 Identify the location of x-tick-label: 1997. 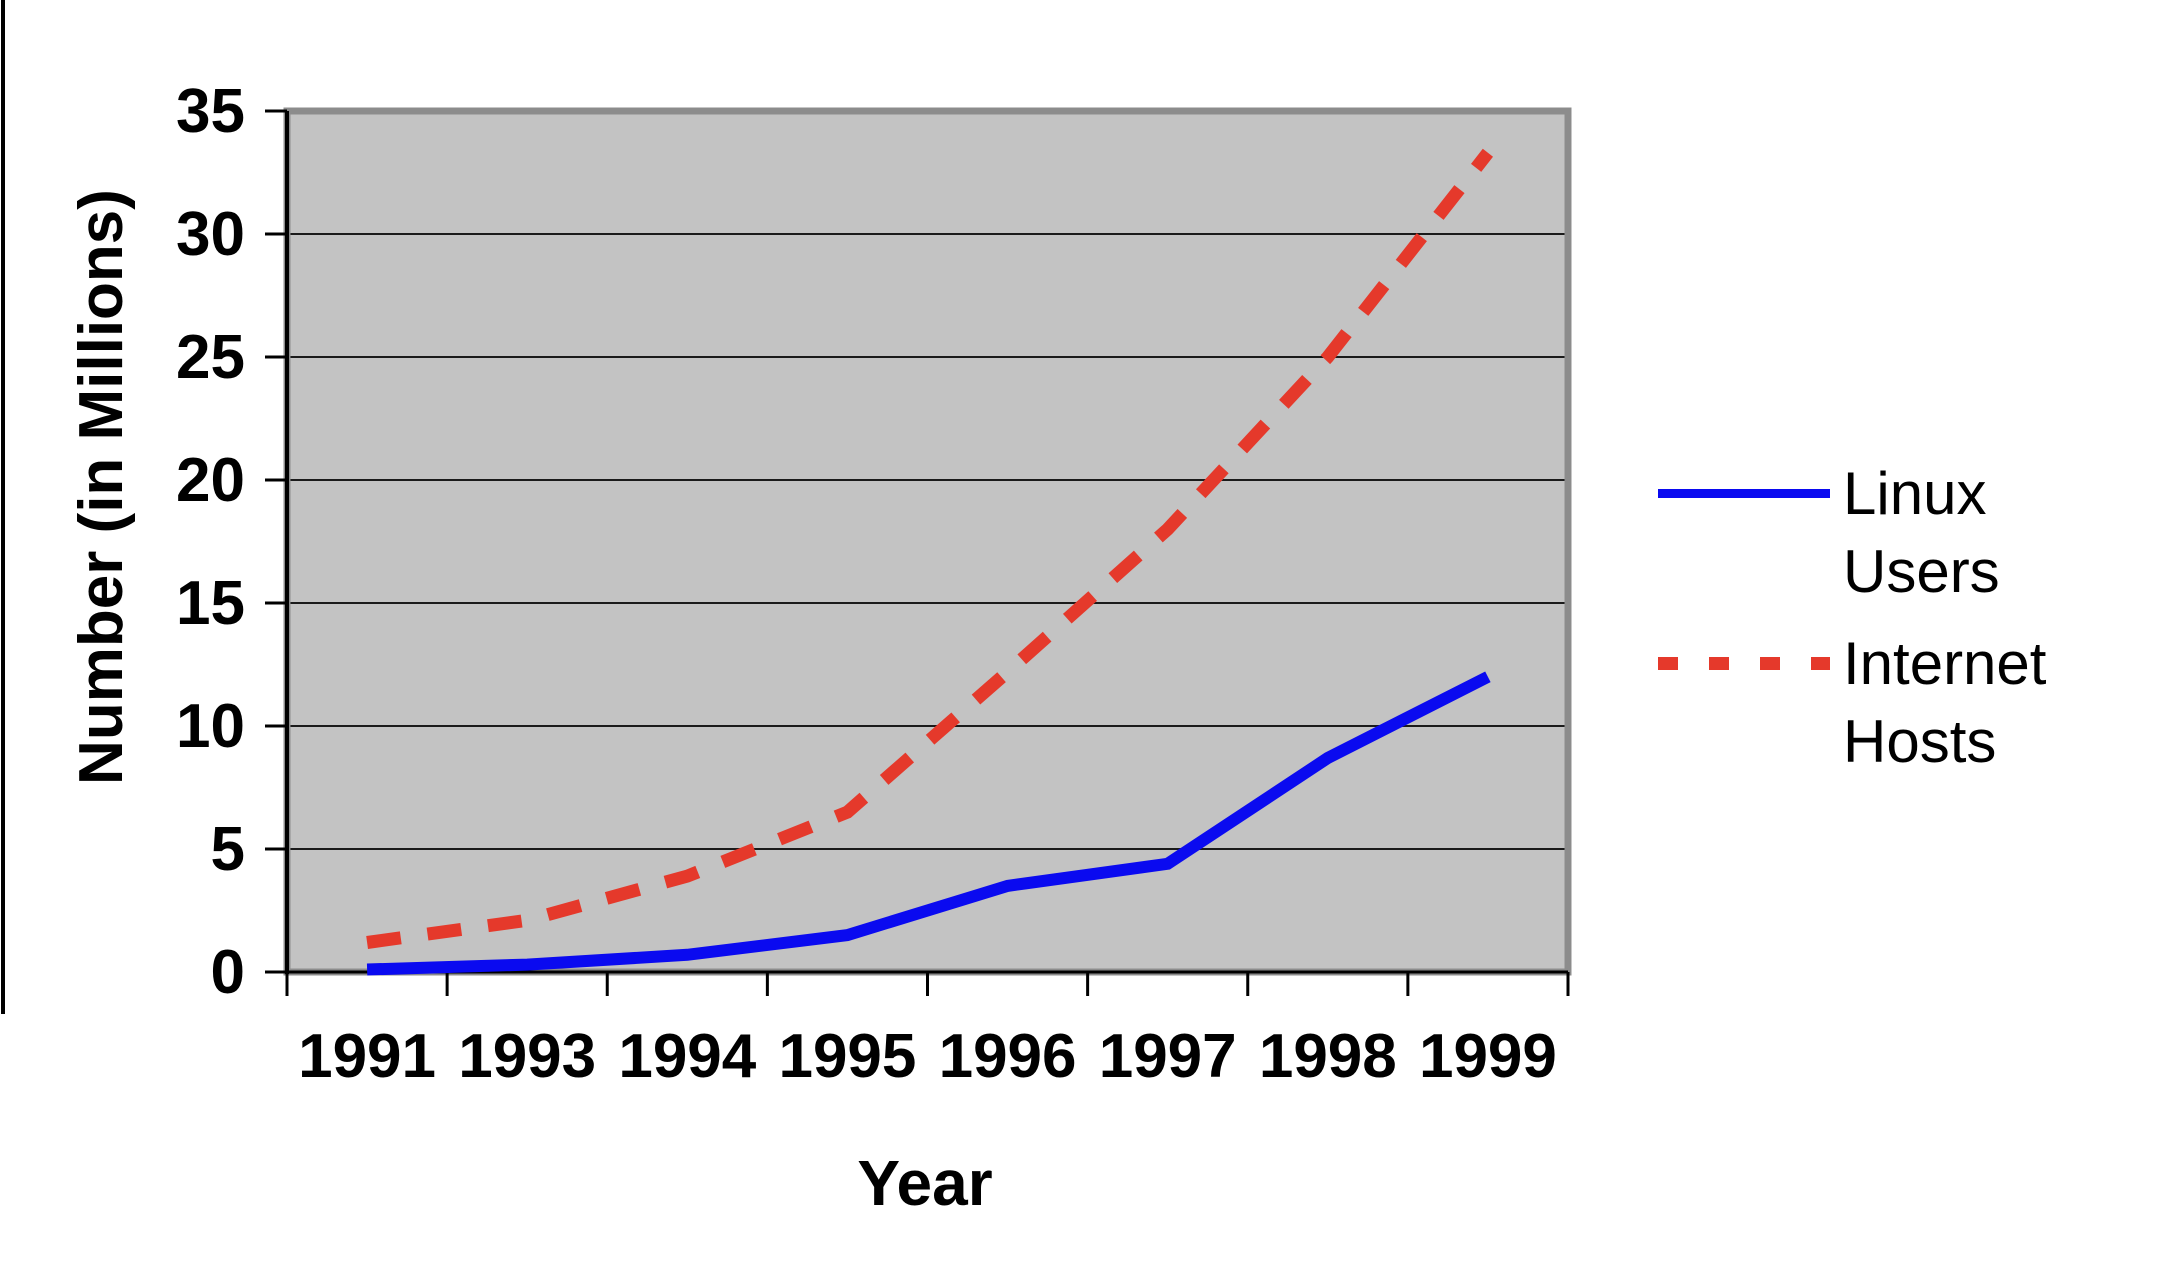
(1168, 1056).